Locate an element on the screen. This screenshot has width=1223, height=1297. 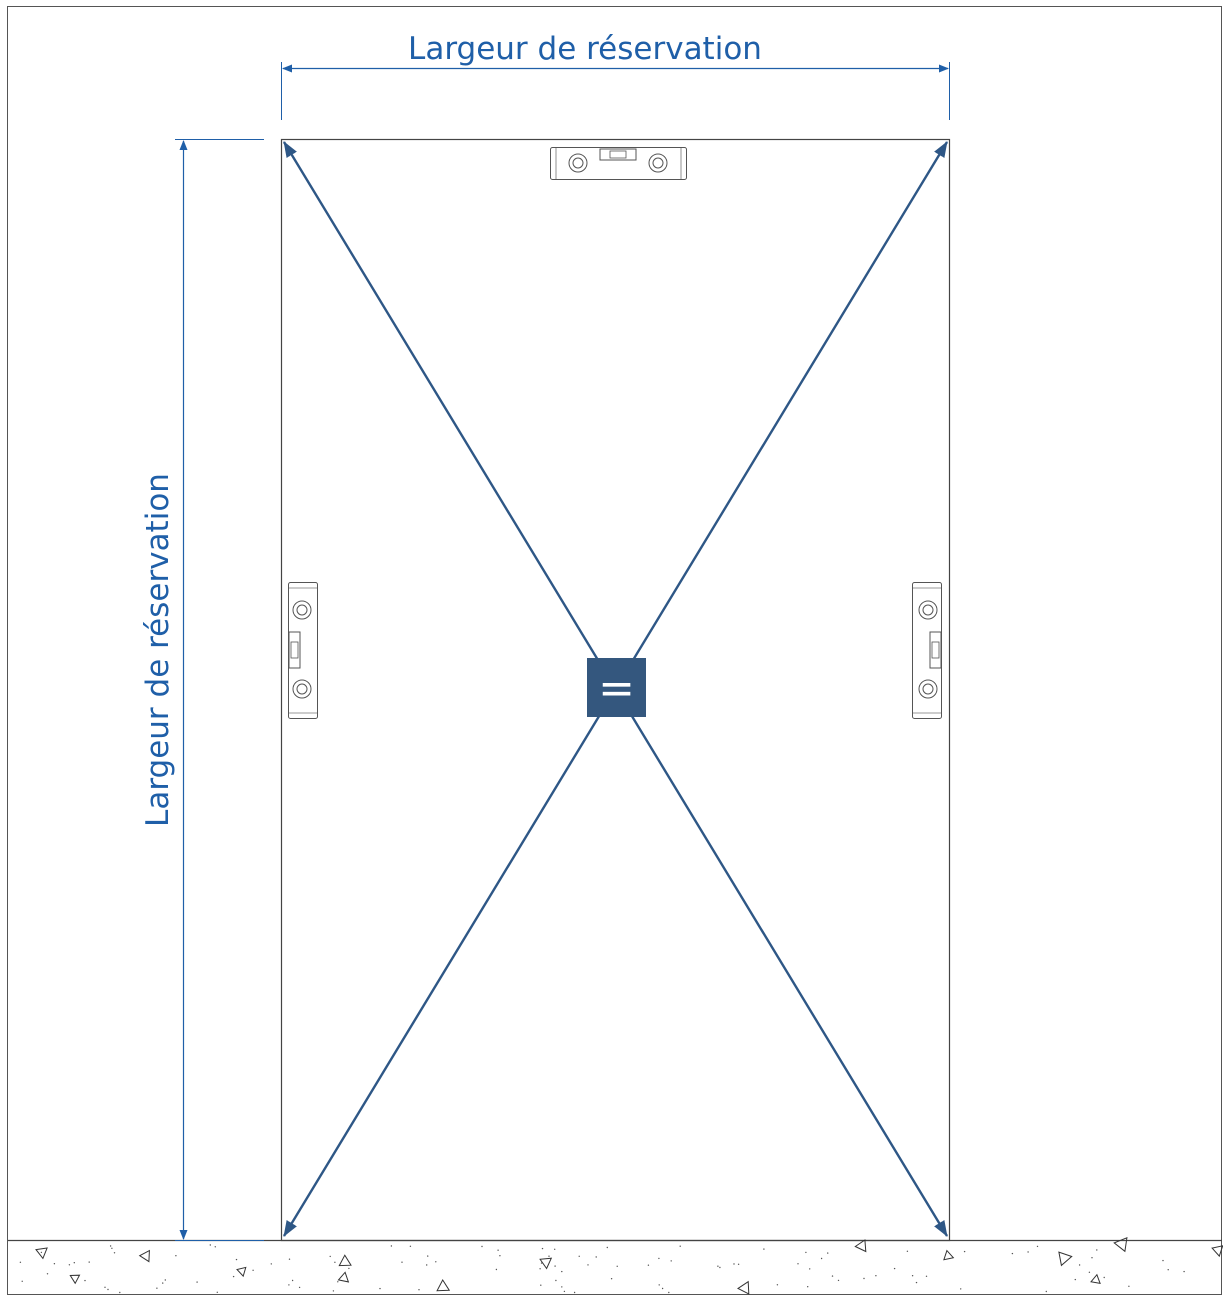
height-dimension: Largeur de réservation is located at coordinates (202, 690).